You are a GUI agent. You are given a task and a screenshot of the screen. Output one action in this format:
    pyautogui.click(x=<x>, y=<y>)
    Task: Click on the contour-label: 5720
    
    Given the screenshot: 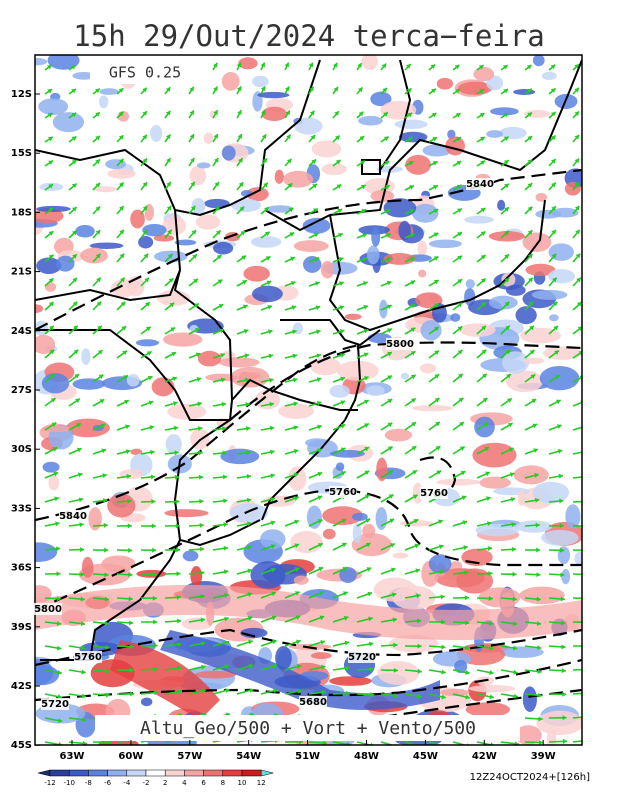 What is the action you would take?
    pyautogui.click(x=55, y=704)
    